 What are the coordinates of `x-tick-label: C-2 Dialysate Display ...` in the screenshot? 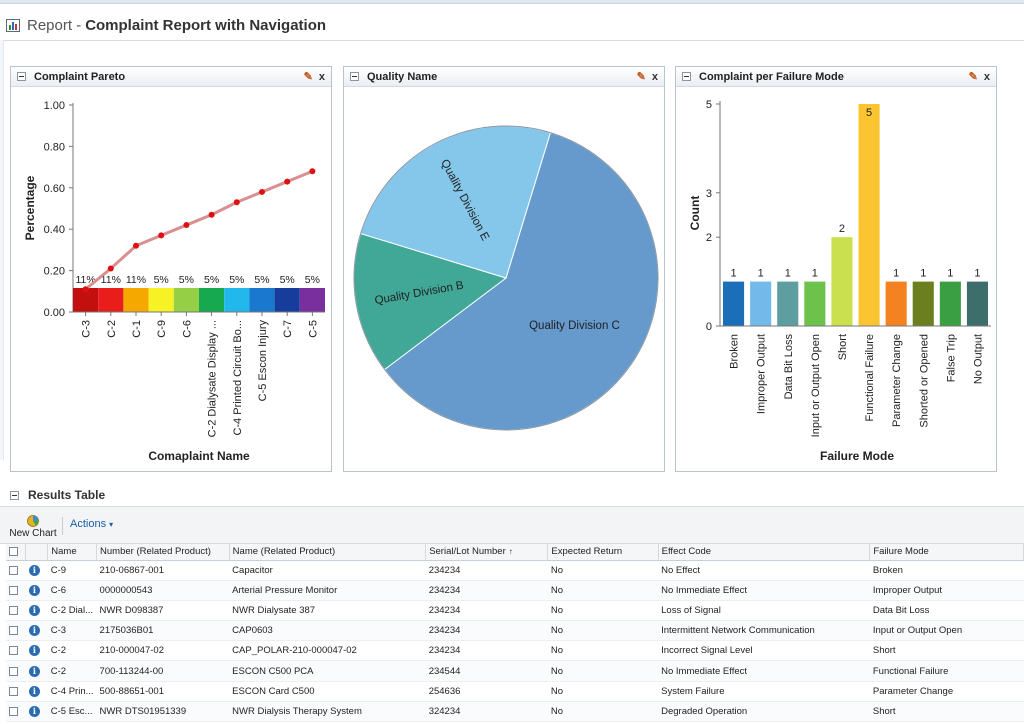 It's located at (213, 378).